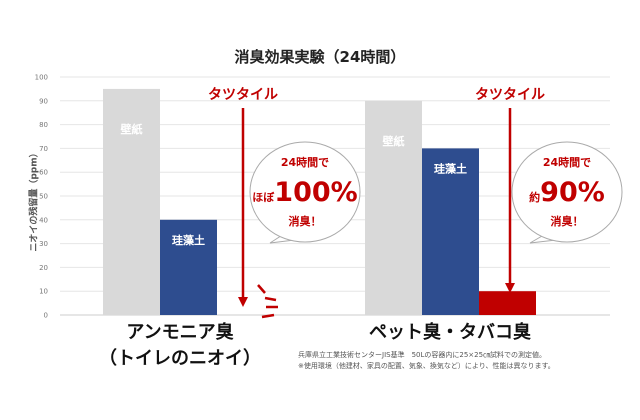  Describe the element at coordinates (41, 78) in the screenshot. I see `y-tick-label: 100` at that location.